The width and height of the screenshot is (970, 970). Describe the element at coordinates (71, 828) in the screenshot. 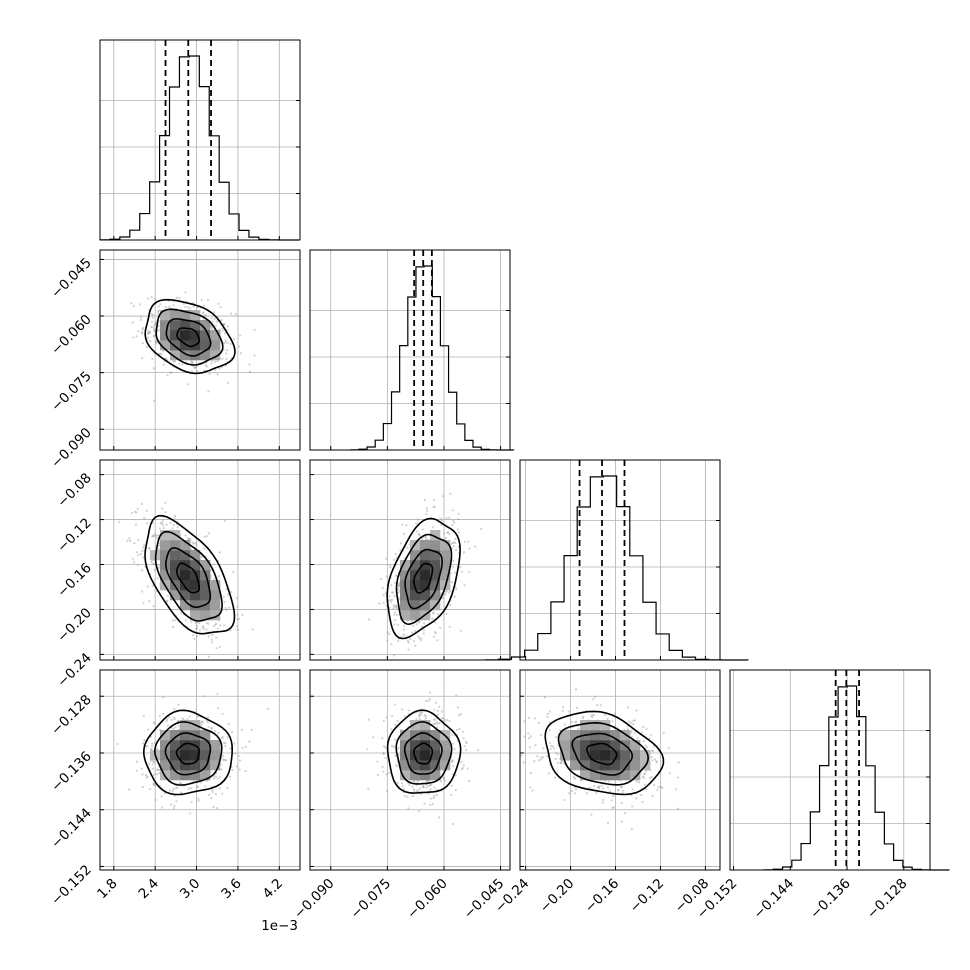

I see `y-tick-label: −0.144` at that location.